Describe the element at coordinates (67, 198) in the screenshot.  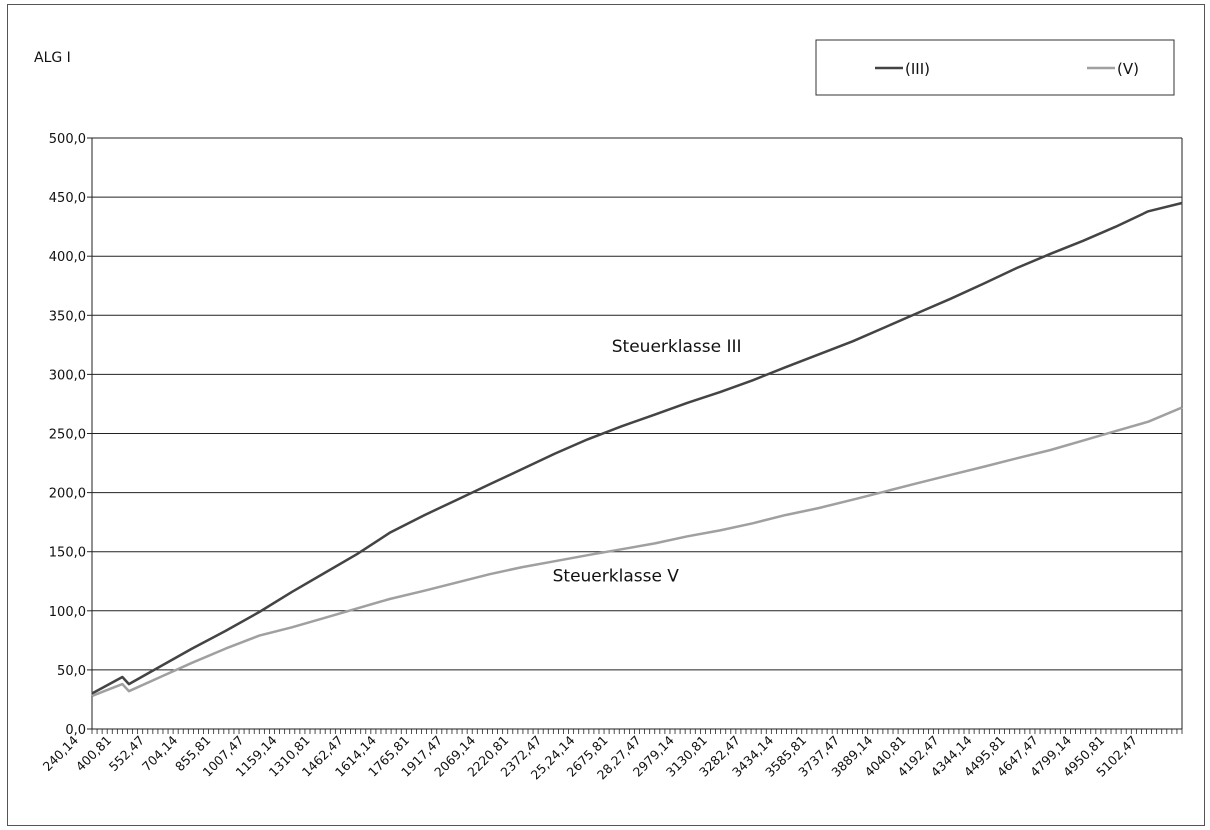
I see `y-tick-label: 450,0` at that location.